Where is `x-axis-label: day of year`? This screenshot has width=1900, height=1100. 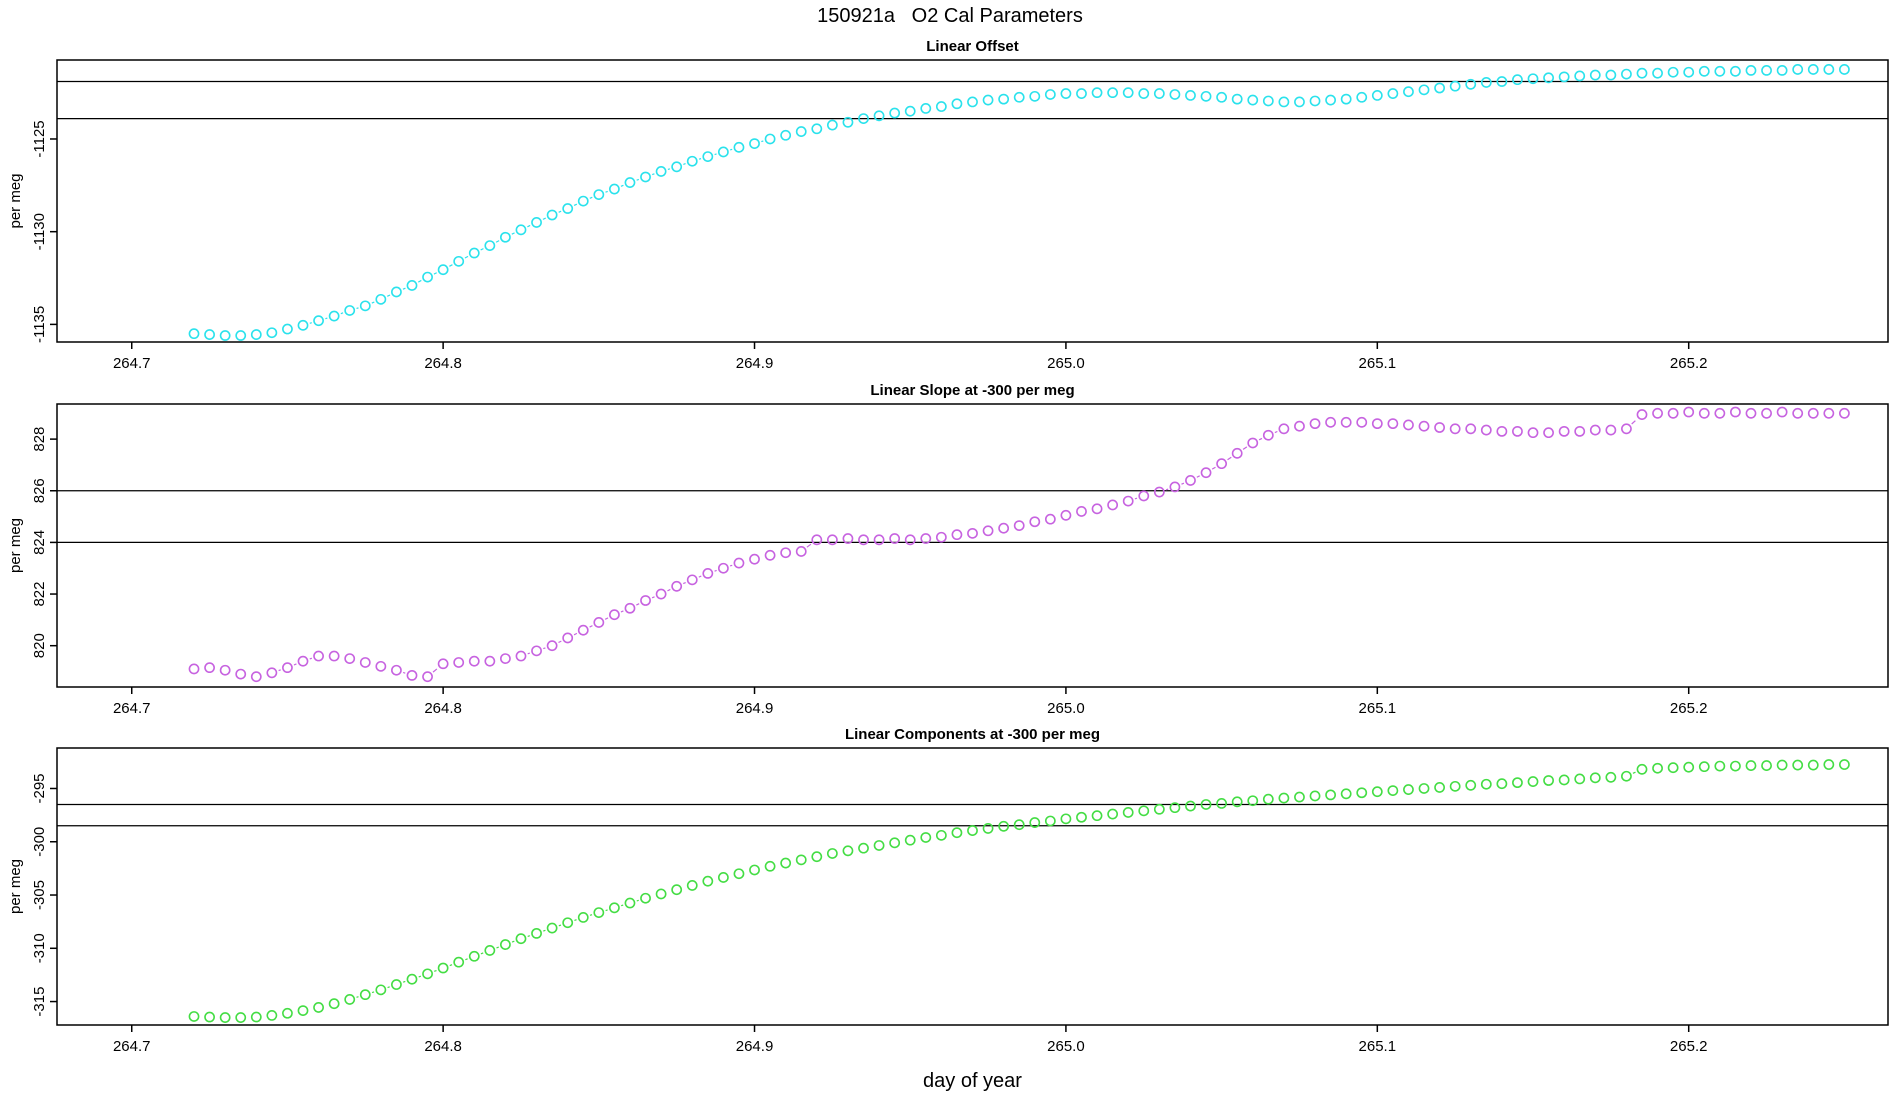
x-axis-label: day of year is located at coordinates (972, 1081).